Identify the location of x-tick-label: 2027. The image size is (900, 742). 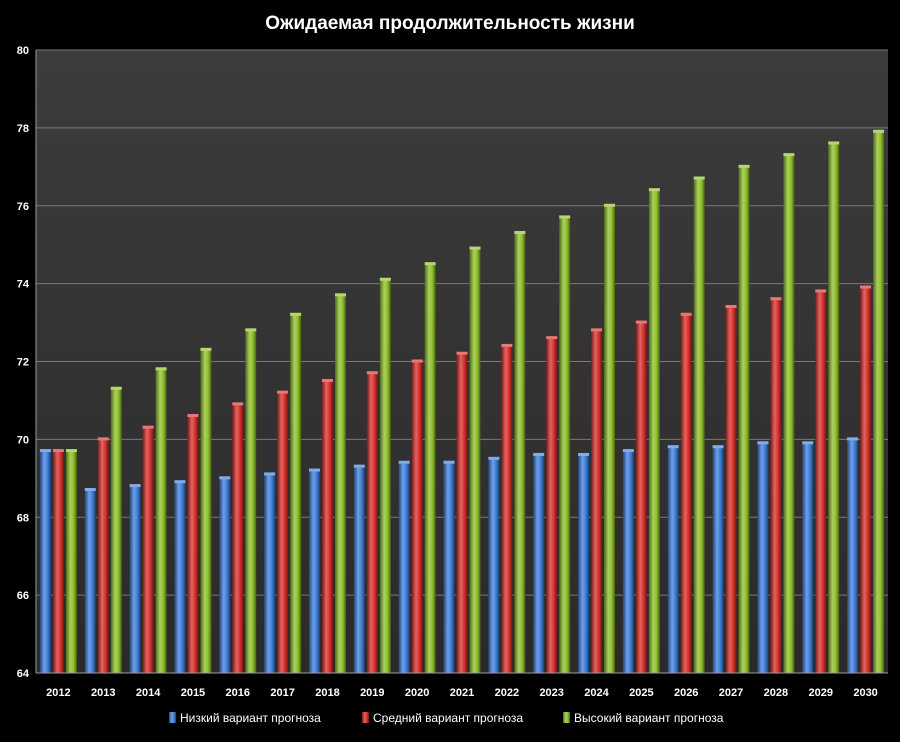
(731, 693).